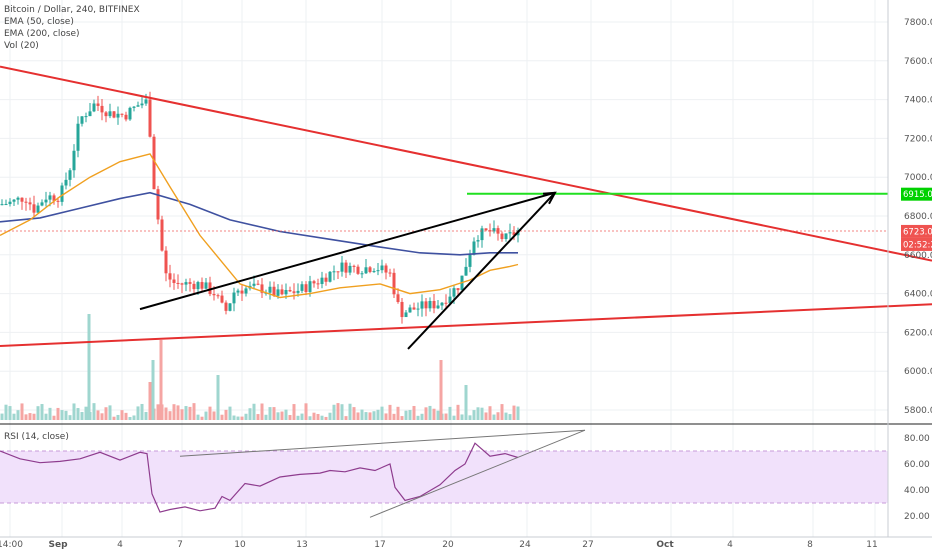  Describe the element at coordinates (918, 256) in the screenshot. I see `price-tick-label-6: 6600.0` at that location.